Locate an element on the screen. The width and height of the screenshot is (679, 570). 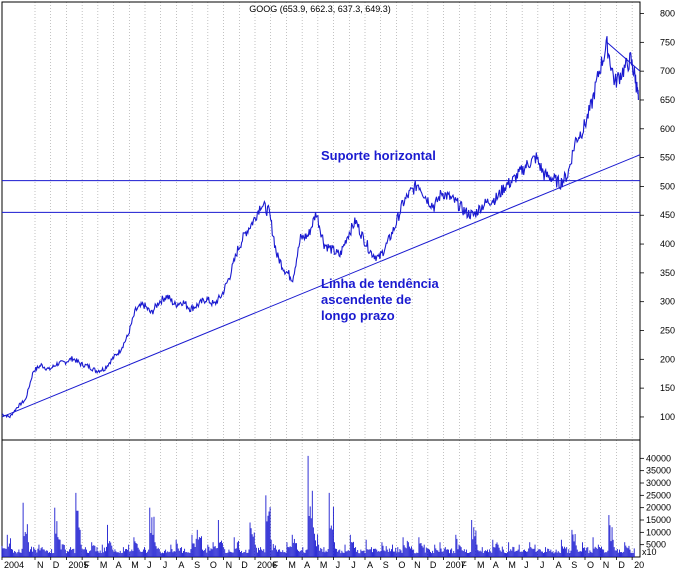
price-tick-label: 550 is located at coordinates (667, 158).